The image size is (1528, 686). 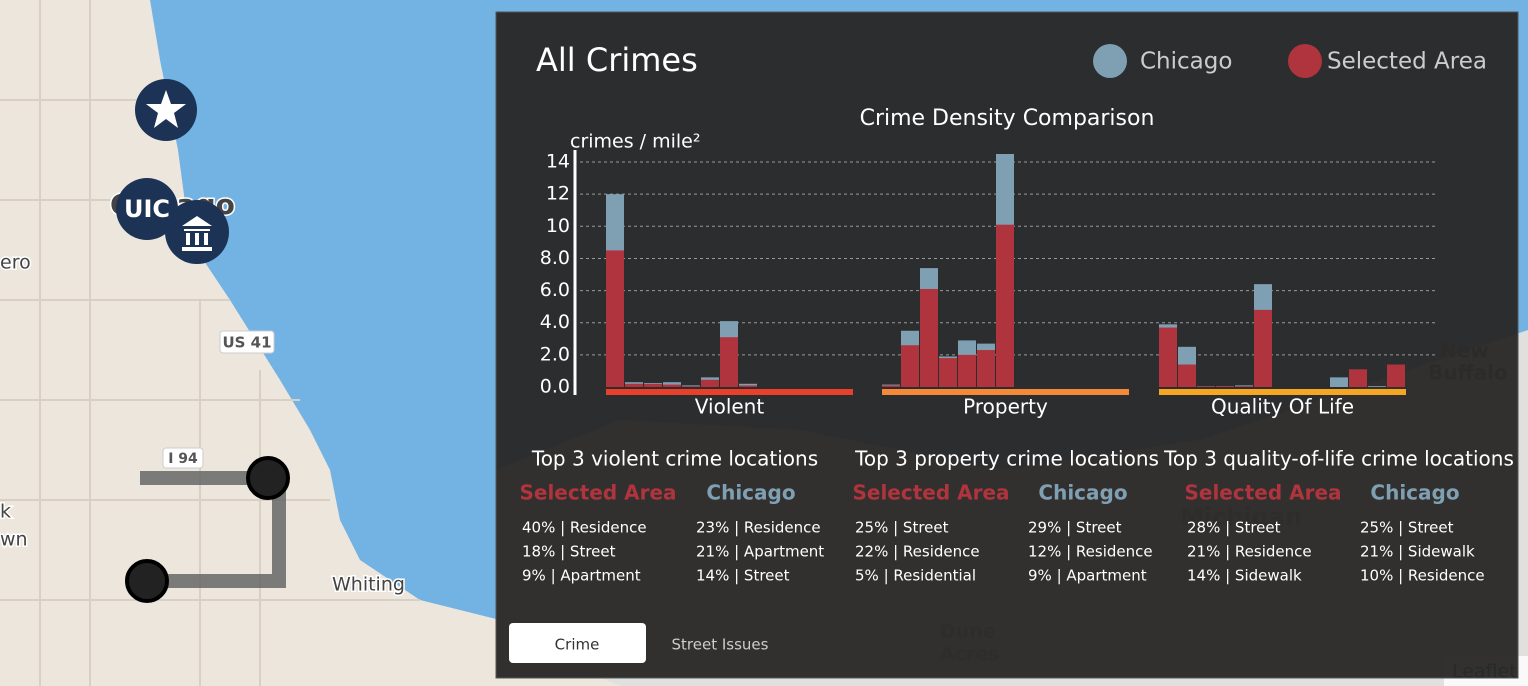 I want to click on y-tick-label: 0.0, so click(x=555, y=387).